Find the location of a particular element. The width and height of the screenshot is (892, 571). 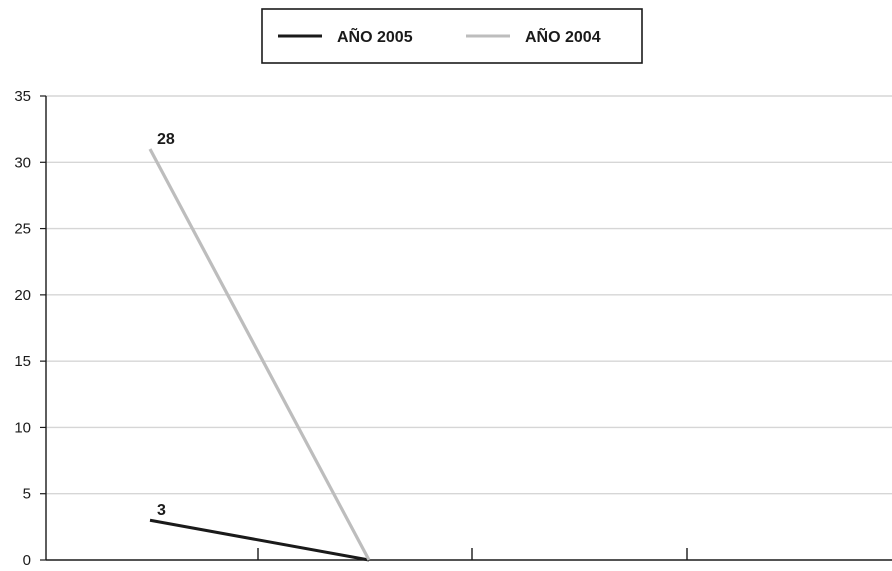

series-line-ano-2005 is located at coordinates (259, 540).